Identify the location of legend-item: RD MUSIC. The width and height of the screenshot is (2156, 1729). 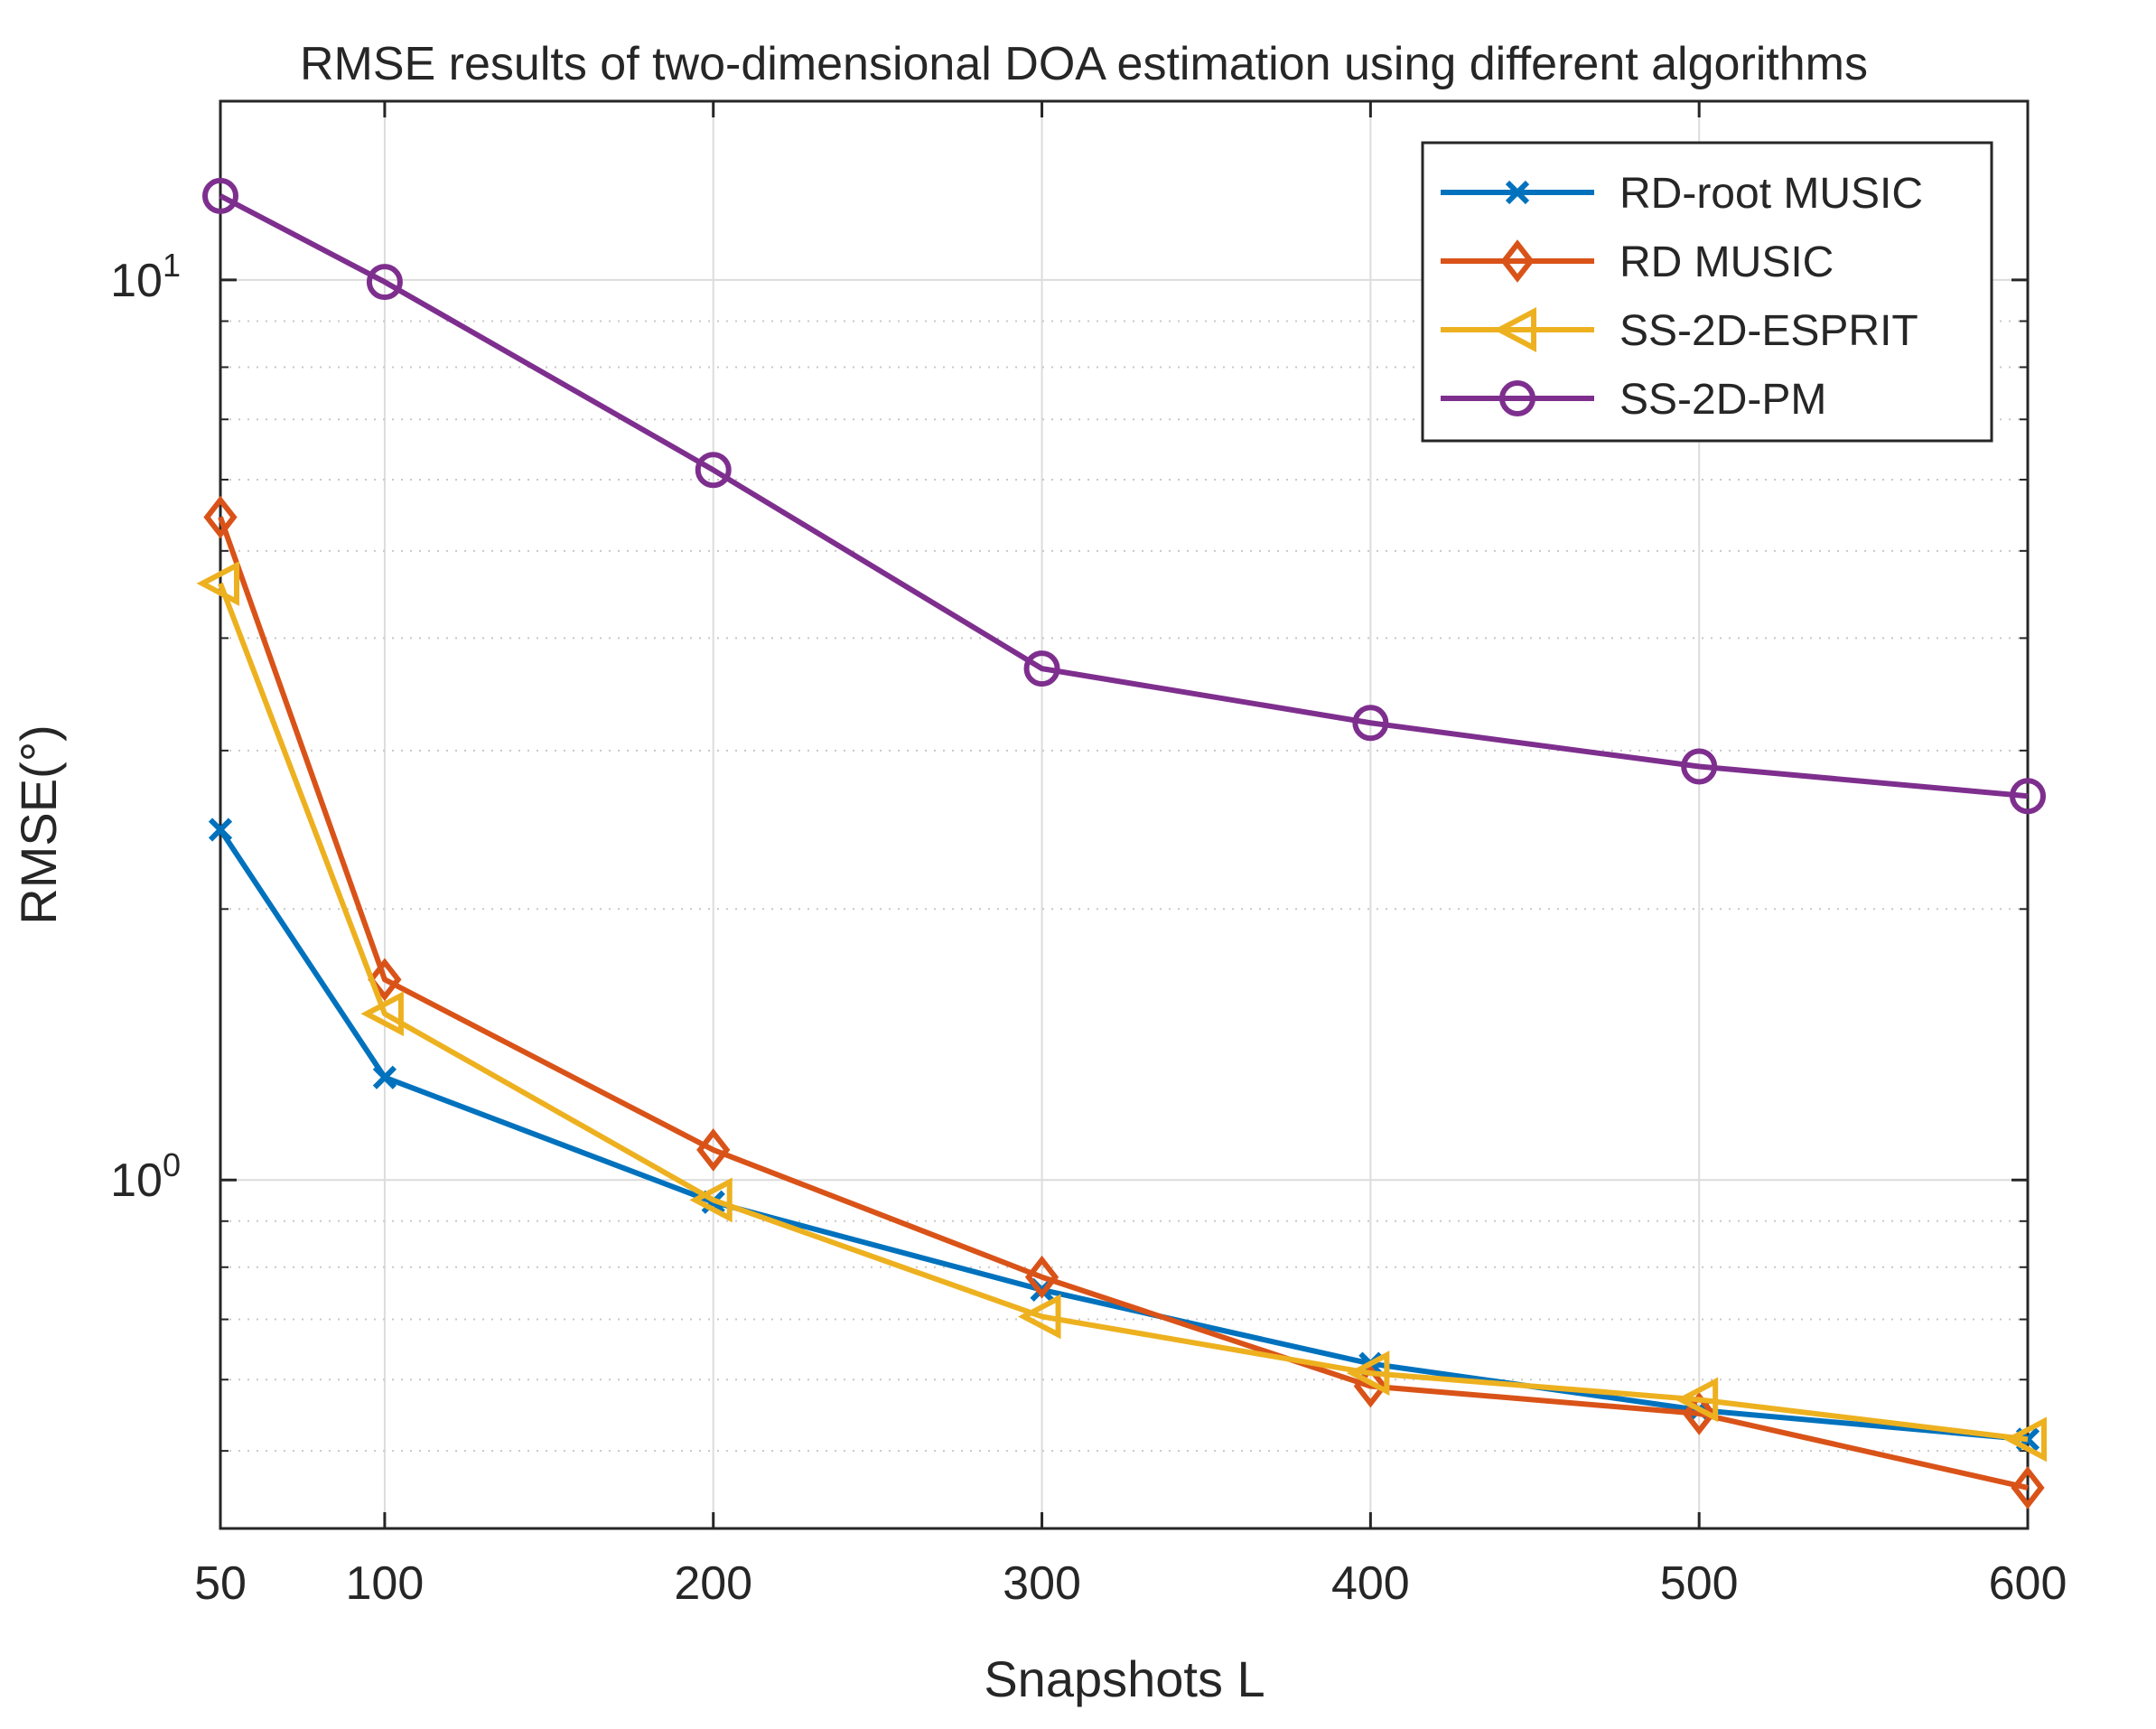
(1637, 262).